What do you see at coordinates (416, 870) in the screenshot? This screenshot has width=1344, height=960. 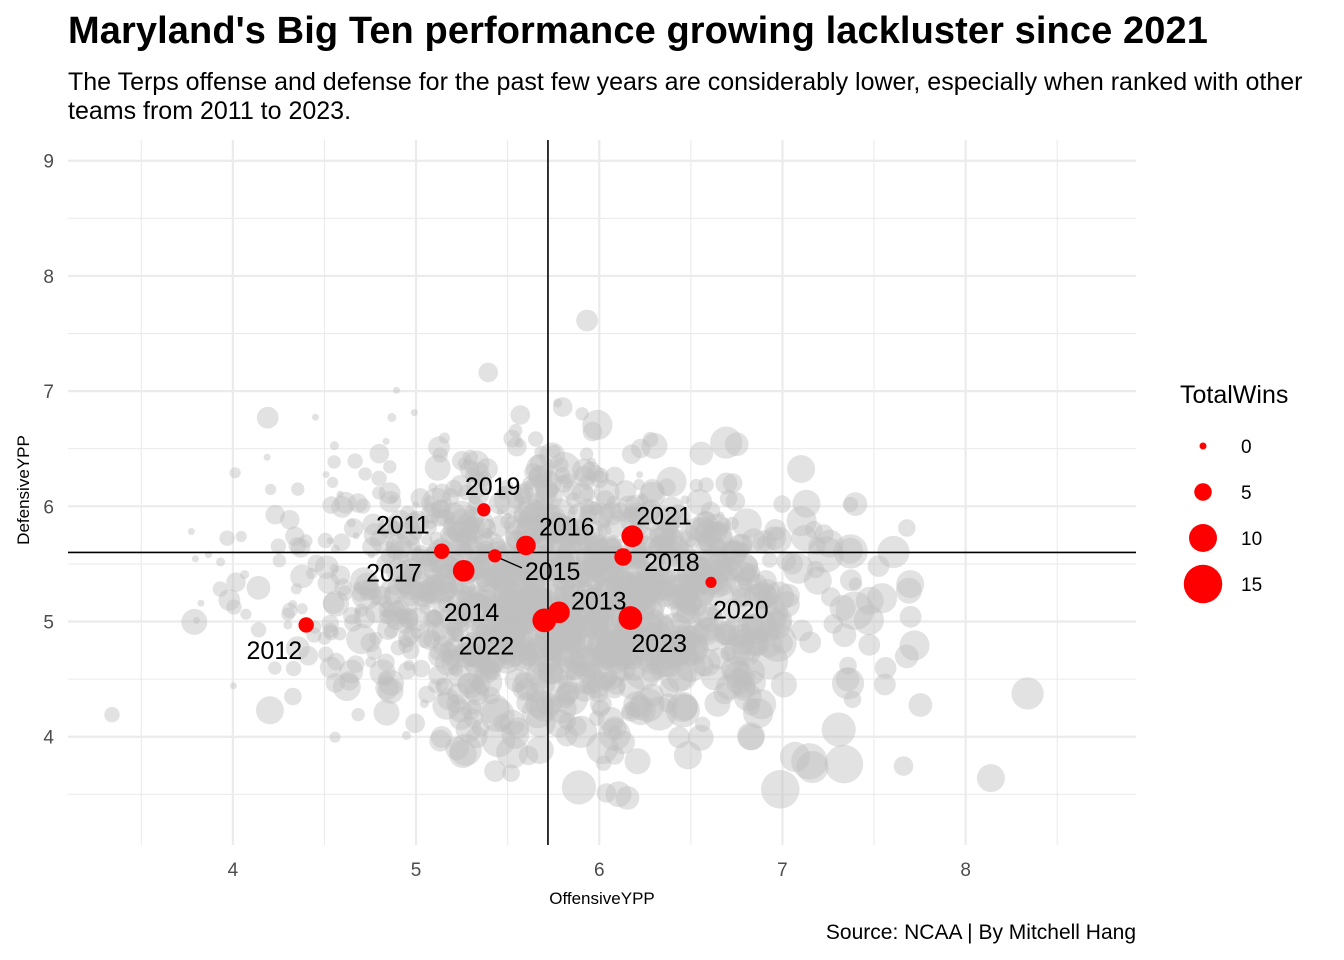 I see `x-tick-label: 5` at bounding box center [416, 870].